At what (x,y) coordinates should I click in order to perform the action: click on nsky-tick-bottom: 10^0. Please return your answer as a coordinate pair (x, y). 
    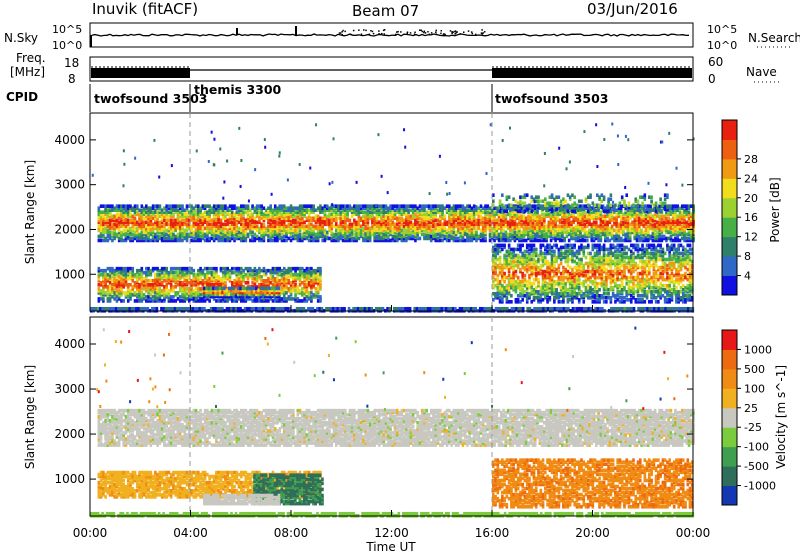
    Looking at the image, I should click on (67, 45).